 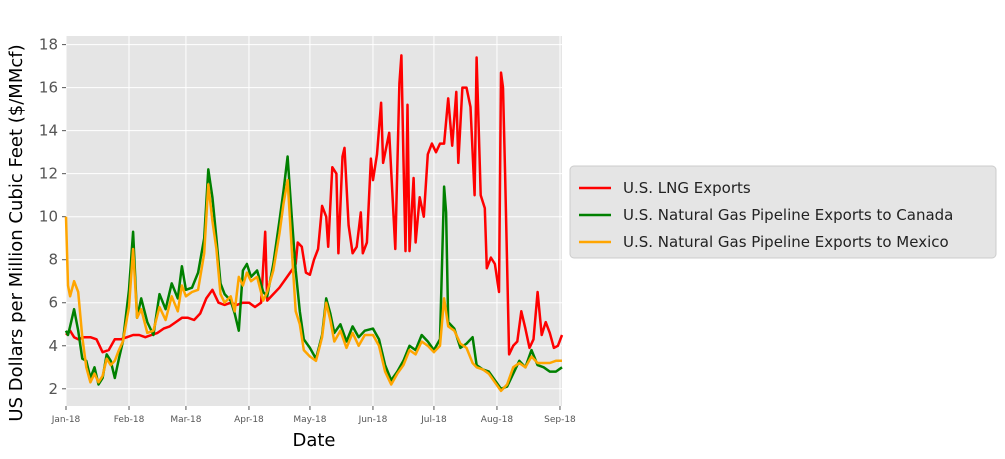 What do you see at coordinates (309, 420) in the screenshot?
I see `x-tick-label: May-18` at bounding box center [309, 420].